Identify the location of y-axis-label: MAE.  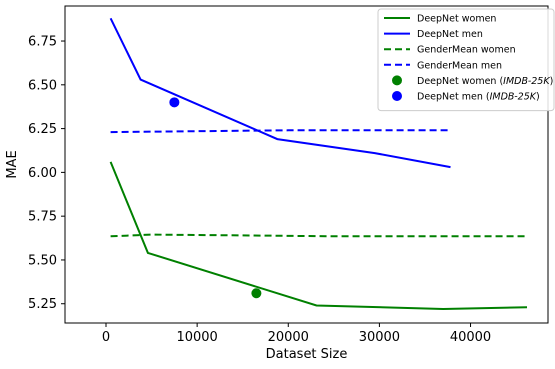
(12, 164).